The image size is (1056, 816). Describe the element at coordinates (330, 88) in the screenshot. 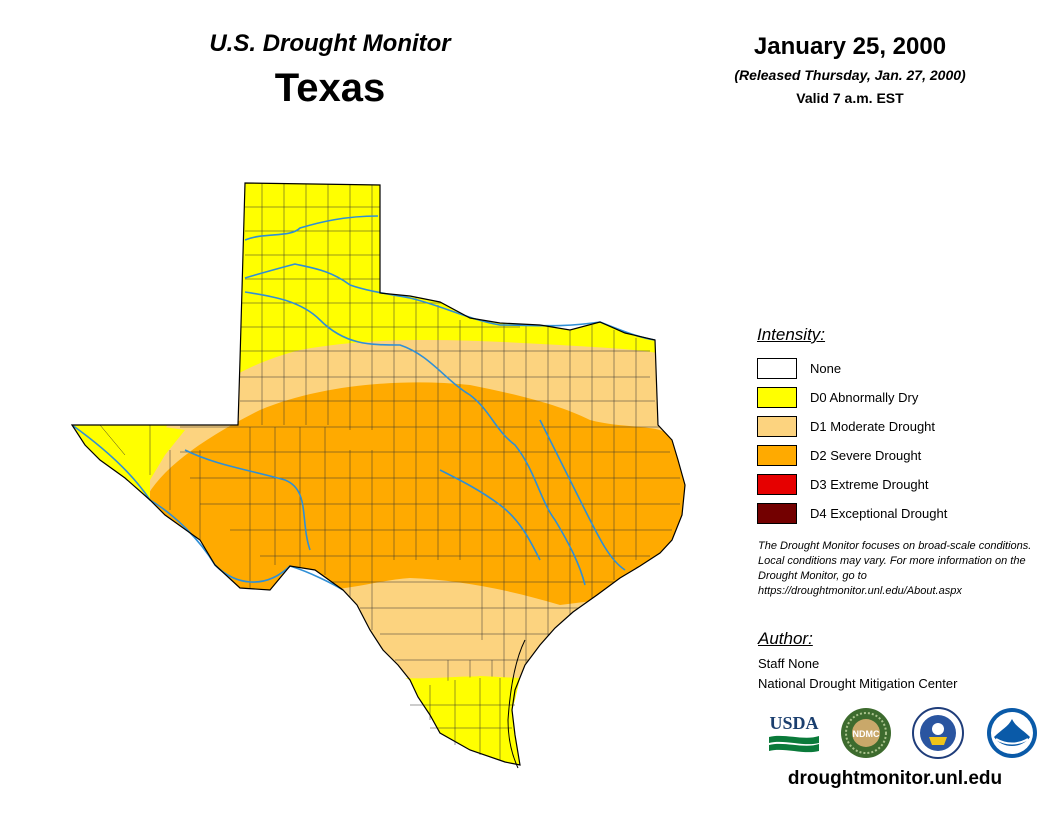

I see `state-name: Texas` at that location.